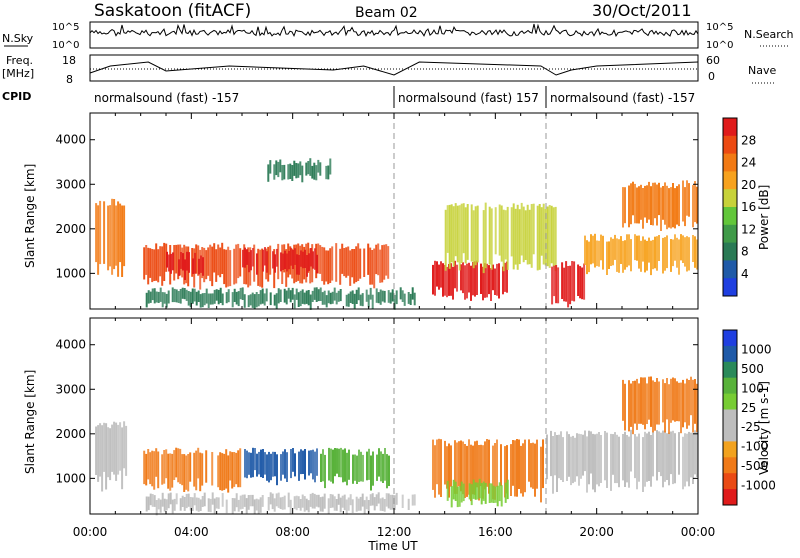 This screenshot has width=800, height=558. What do you see at coordinates (730, 481) in the screenshot?
I see `colorbar-swatch` at bounding box center [730, 481].